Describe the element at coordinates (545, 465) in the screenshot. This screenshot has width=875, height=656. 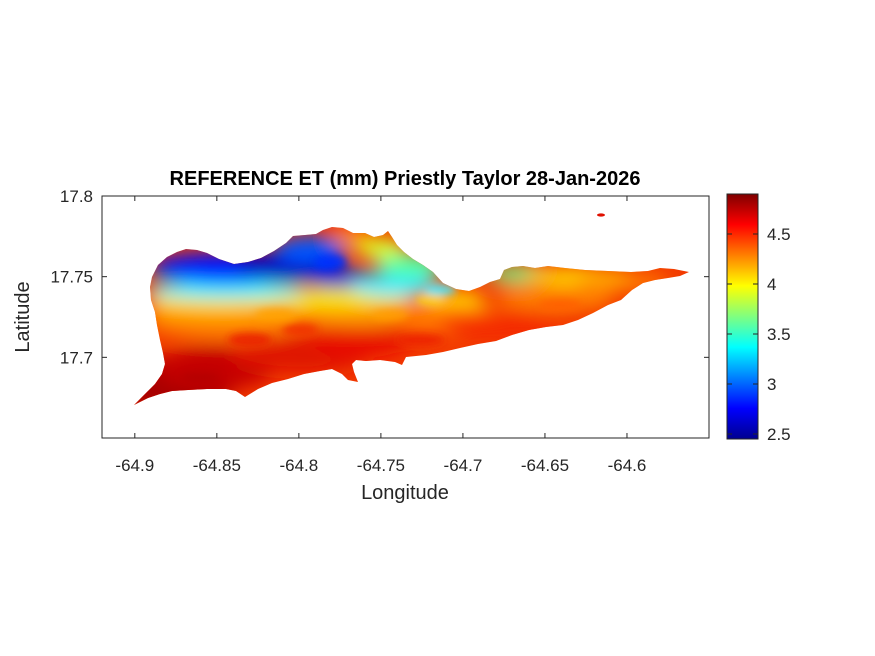
I see `x-tick-label: -64.65` at that location.